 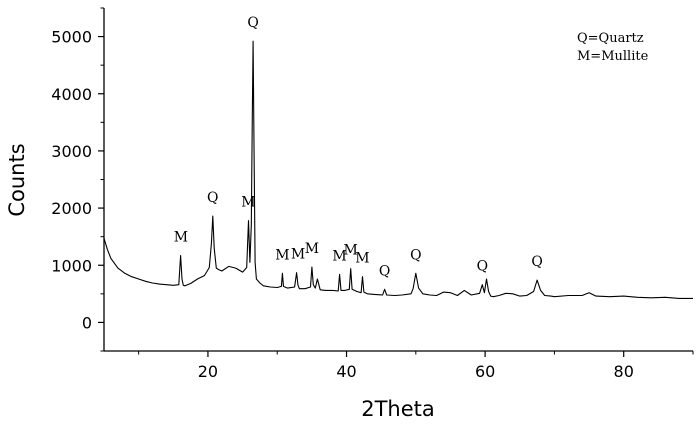 What do you see at coordinates (17, 179) in the screenshot?
I see `y-axis-title: Counts` at bounding box center [17, 179].